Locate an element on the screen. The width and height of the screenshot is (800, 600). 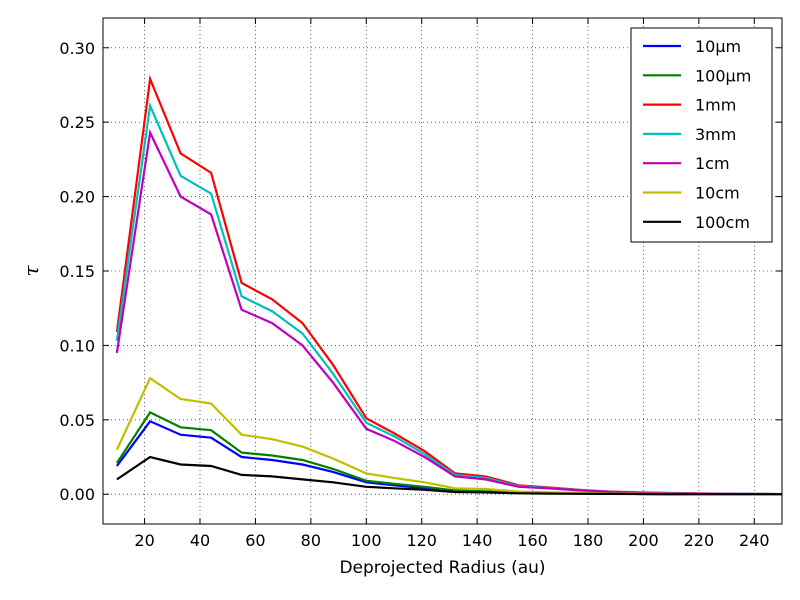
legend: 10μm 100μm 1mm 3mm 1cm 10cm 100cm is located at coordinates (701, 135).